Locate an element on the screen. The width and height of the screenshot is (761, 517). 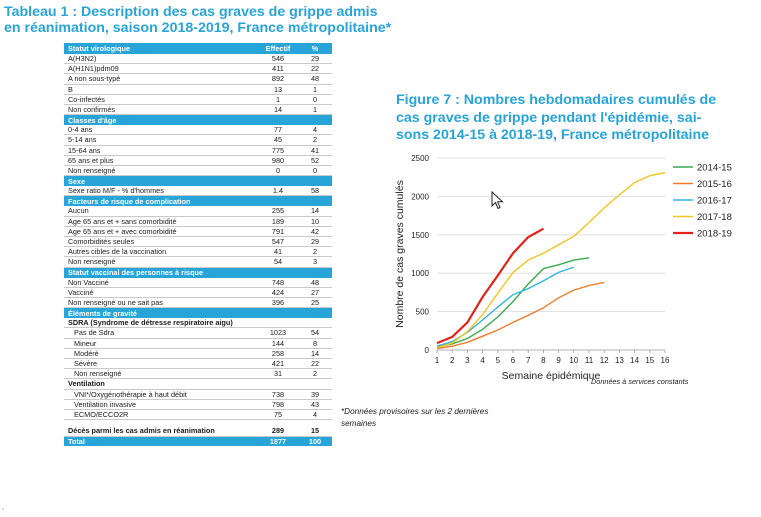
row-percent: 29 is located at coordinates (315, 242).